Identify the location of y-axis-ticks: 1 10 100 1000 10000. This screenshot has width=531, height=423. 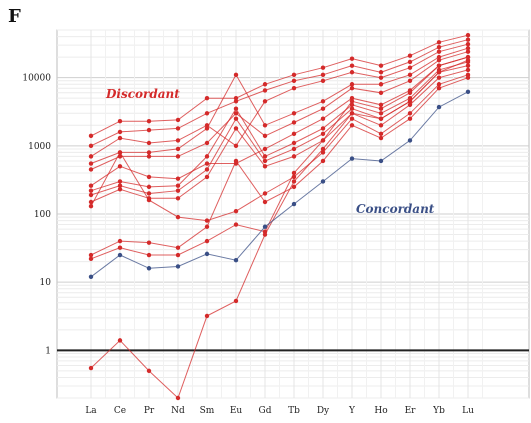
(36, 215).